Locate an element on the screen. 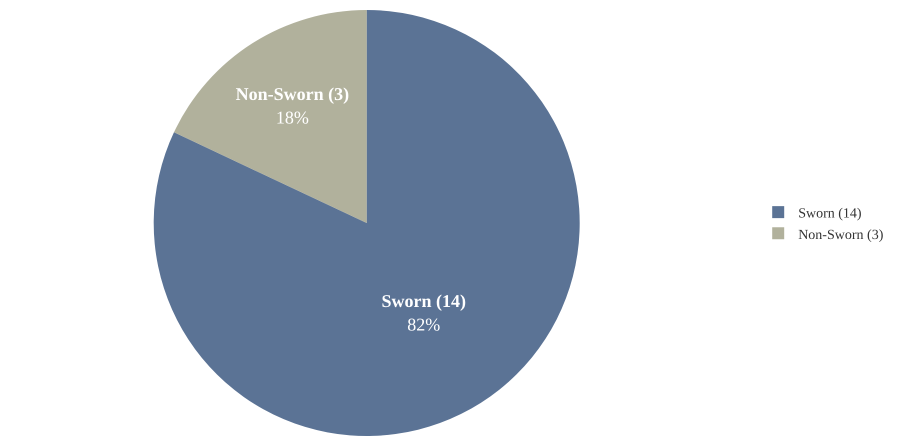 The image size is (899, 446). slice-label: Sworn (14) is located at coordinates (424, 301).